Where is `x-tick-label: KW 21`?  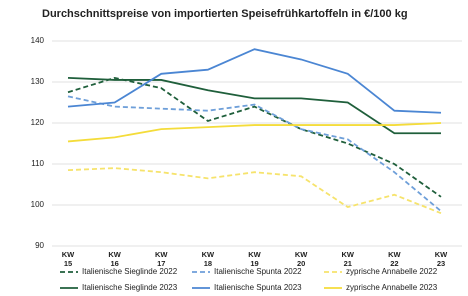
x-tick-label: KW 21 is located at coordinates (348, 259).